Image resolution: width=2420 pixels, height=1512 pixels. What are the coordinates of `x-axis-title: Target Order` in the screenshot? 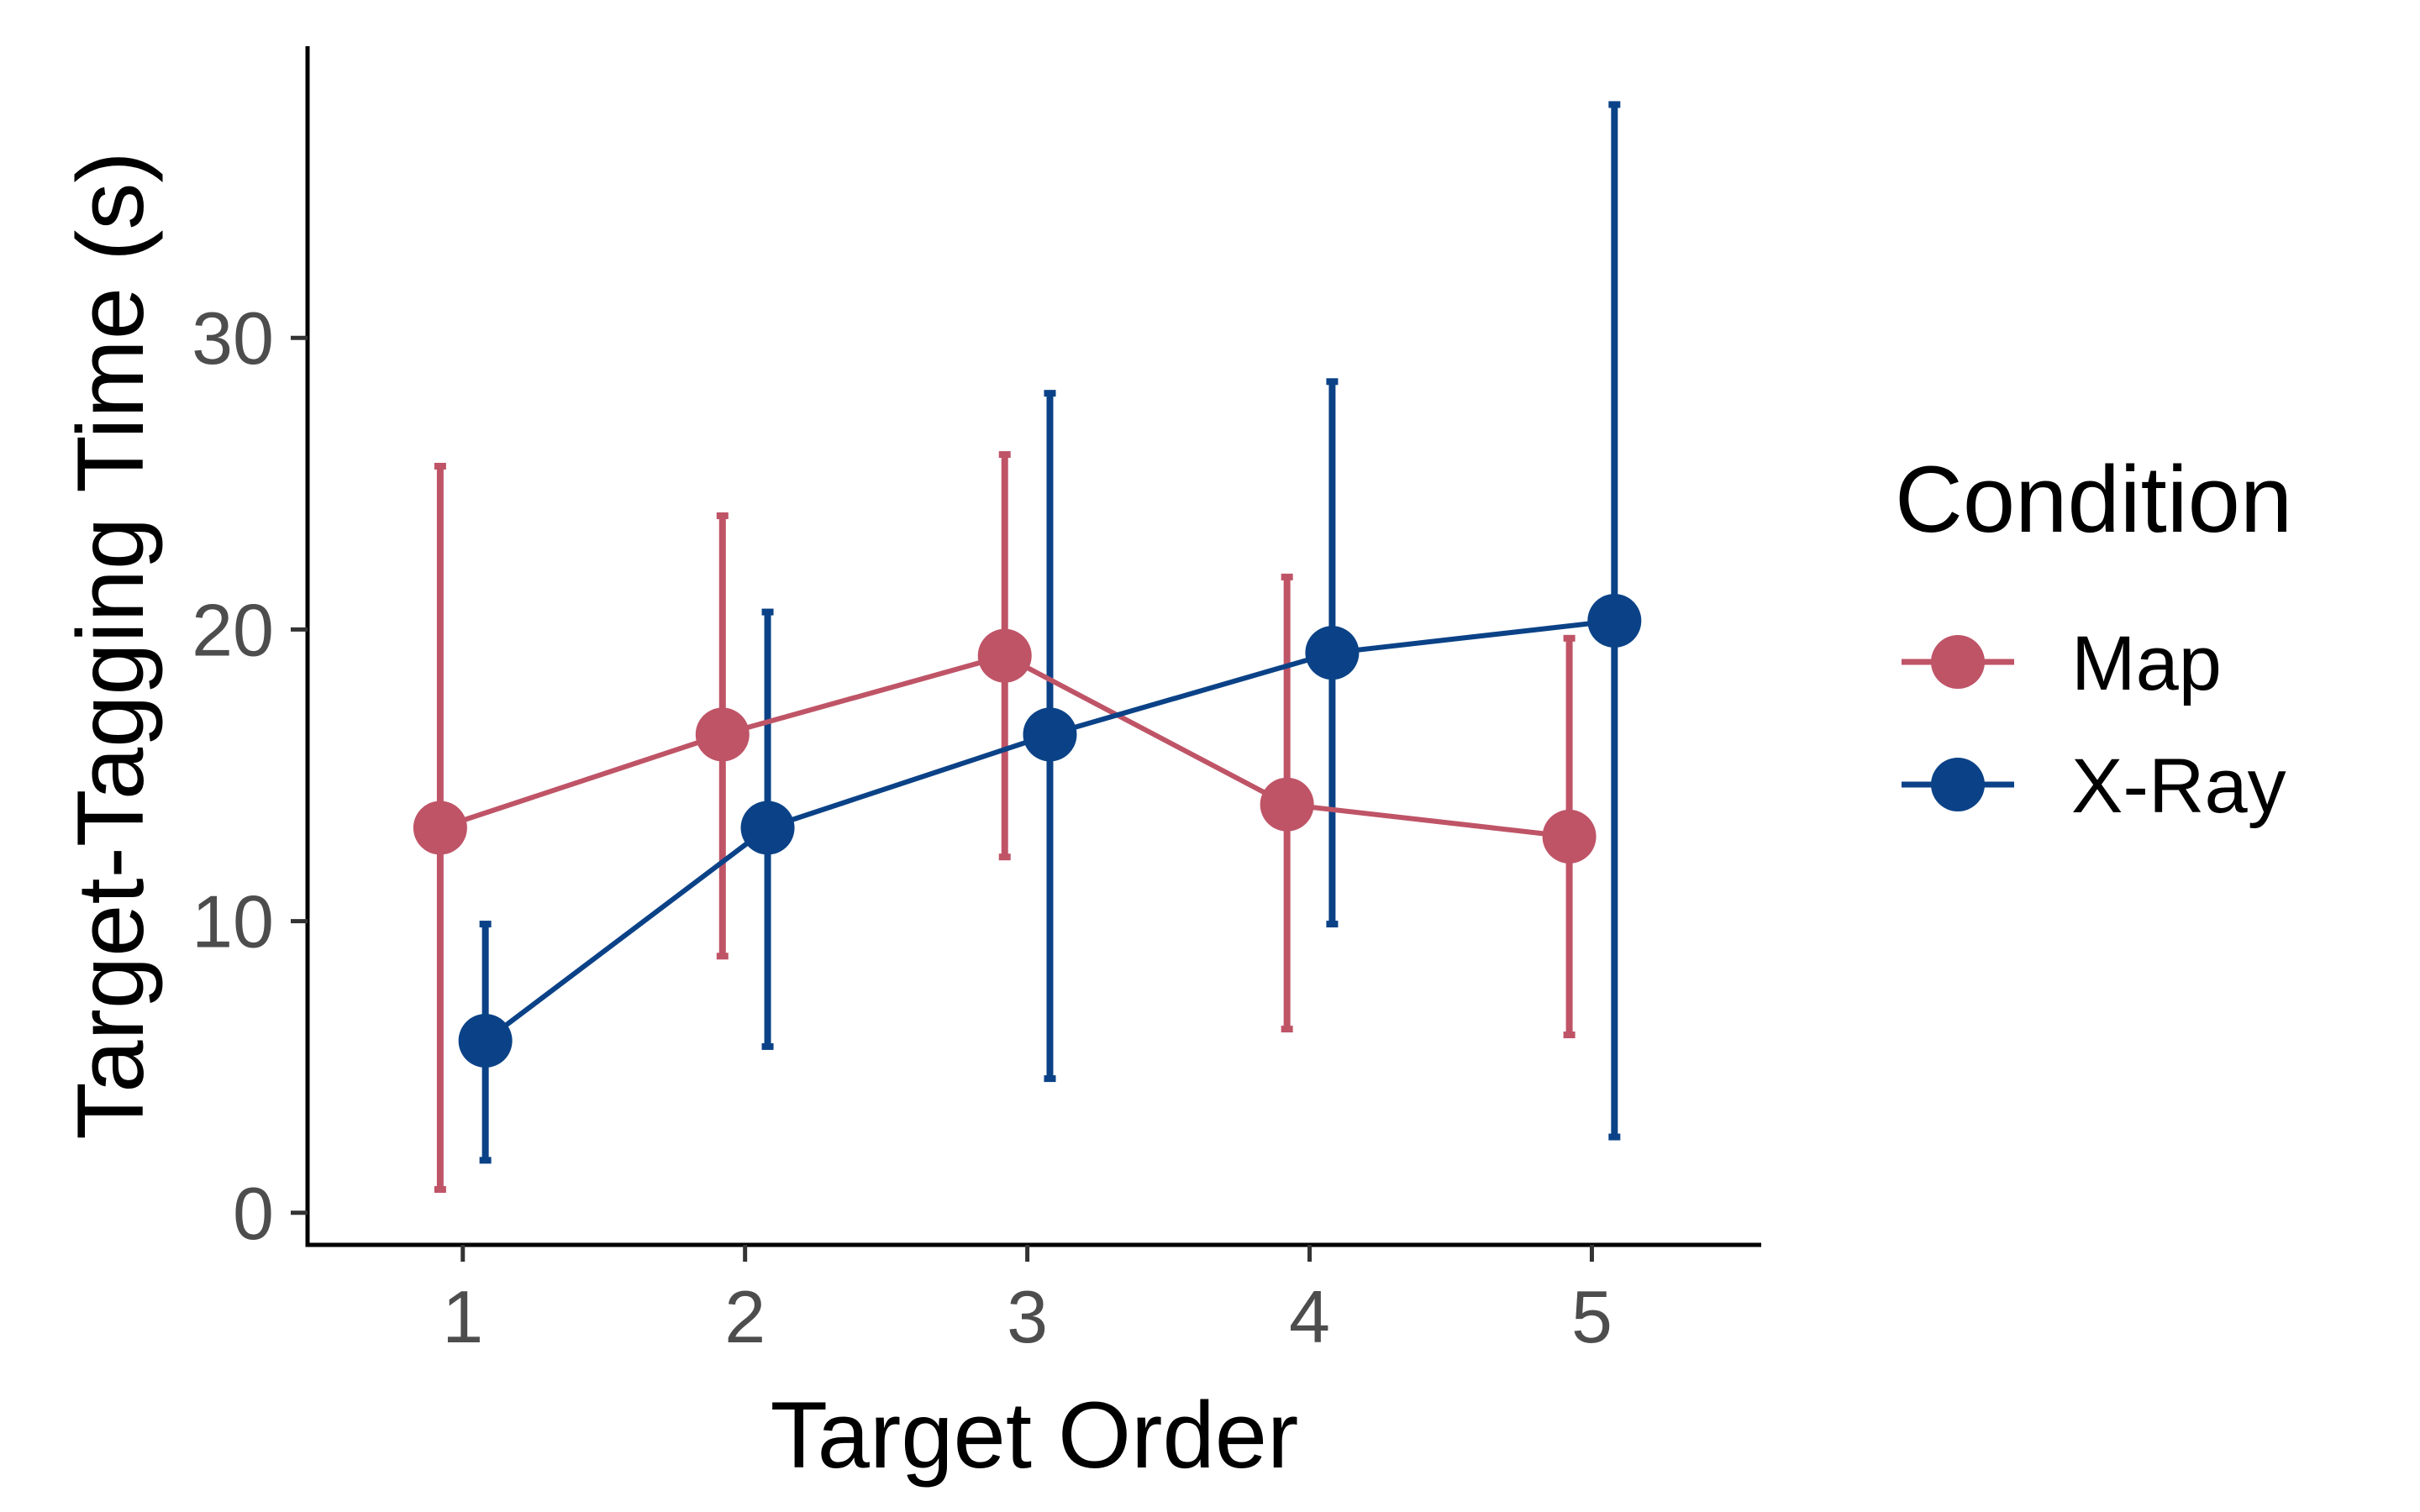 It's located at (1035, 1435).